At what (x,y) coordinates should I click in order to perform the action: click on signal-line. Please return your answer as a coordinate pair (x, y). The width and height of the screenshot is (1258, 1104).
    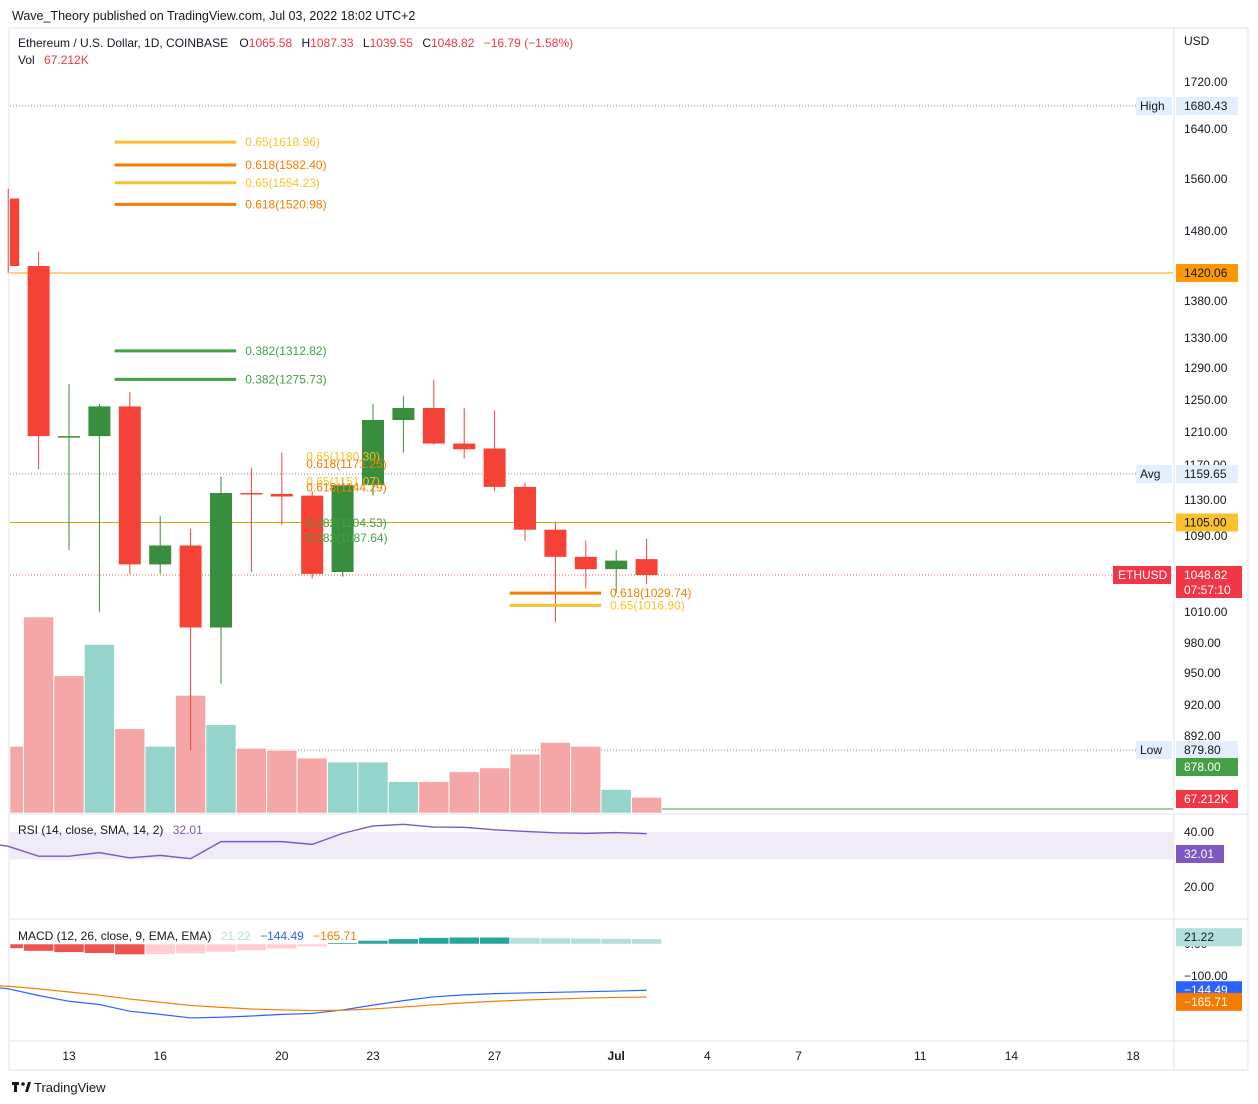
    Looking at the image, I should click on (323, 998).